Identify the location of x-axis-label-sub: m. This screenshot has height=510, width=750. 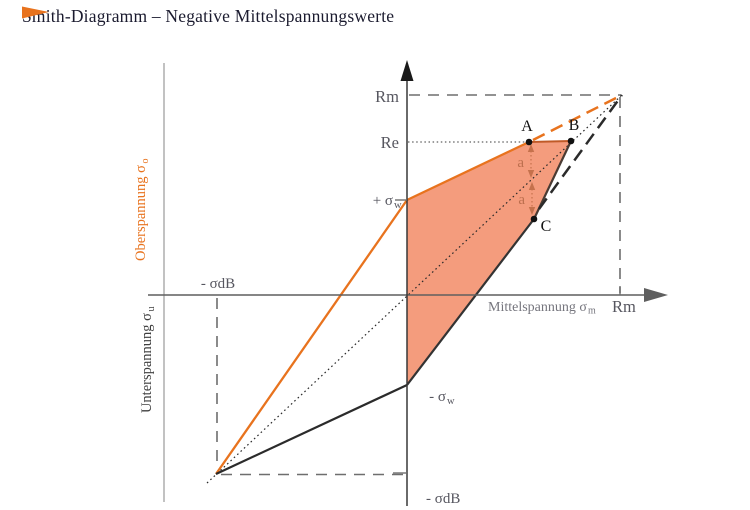
(592, 311).